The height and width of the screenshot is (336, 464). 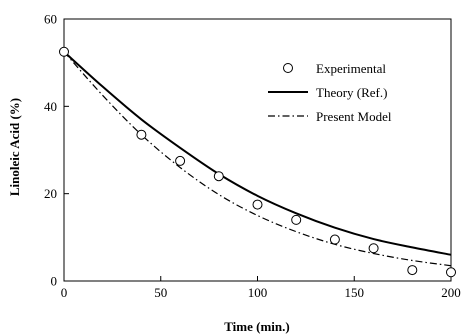 What do you see at coordinates (50, 106) in the screenshot?
I see `y-tick-label: 40` at bounding box center [50, 106].